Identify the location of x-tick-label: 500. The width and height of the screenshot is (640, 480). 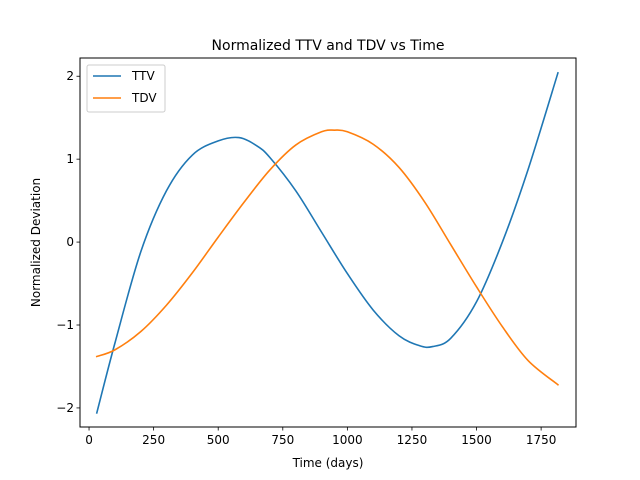
(218, 440).